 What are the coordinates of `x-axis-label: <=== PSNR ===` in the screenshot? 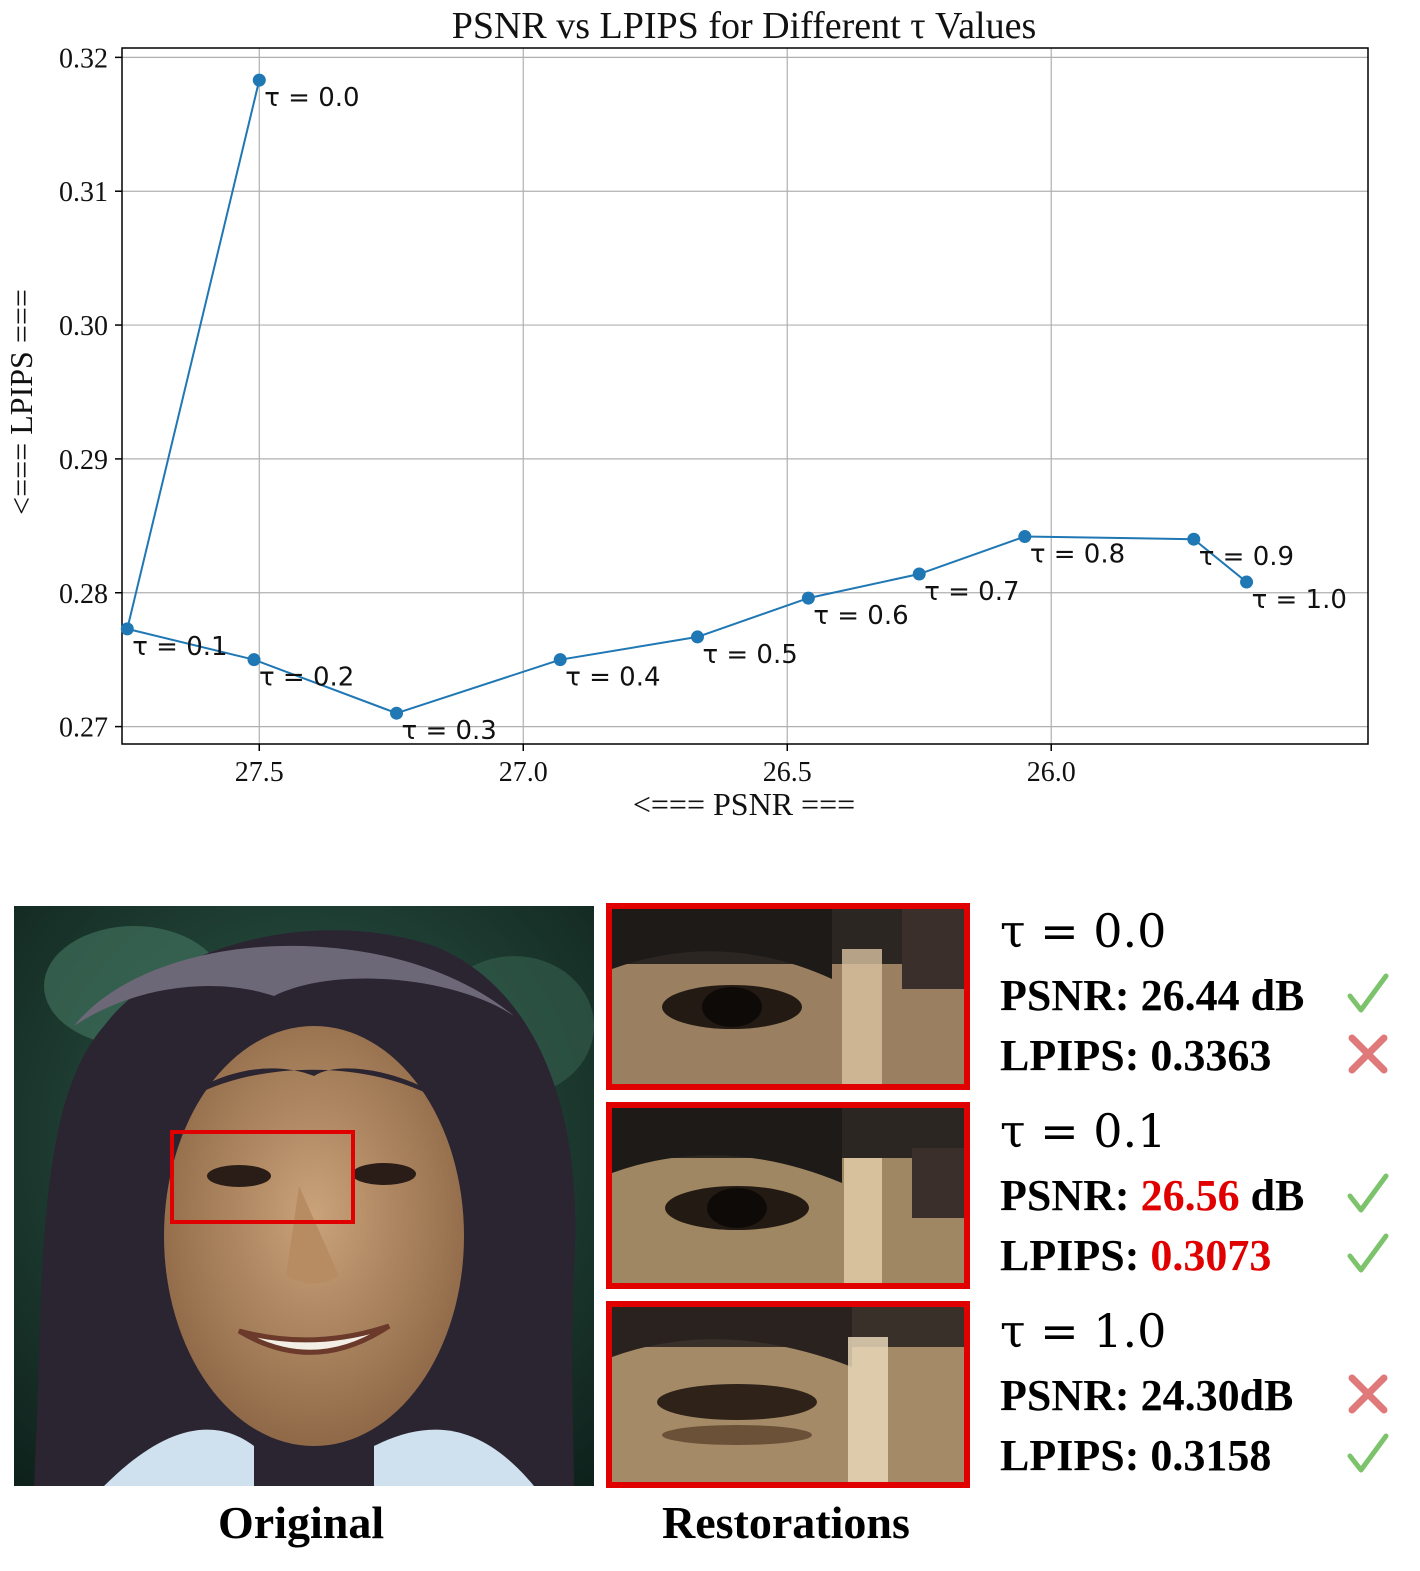 It's located at (744, 804).